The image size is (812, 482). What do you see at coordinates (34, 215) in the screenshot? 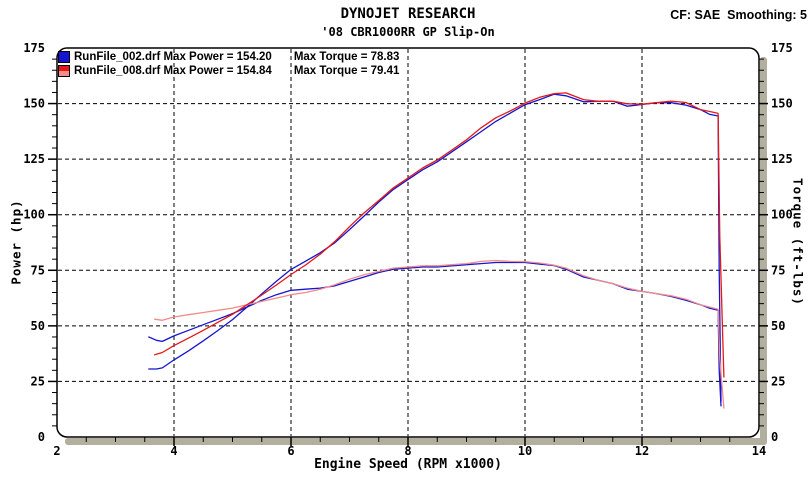
I see `power-tick-label: 100` at bounding box center [34, 215].